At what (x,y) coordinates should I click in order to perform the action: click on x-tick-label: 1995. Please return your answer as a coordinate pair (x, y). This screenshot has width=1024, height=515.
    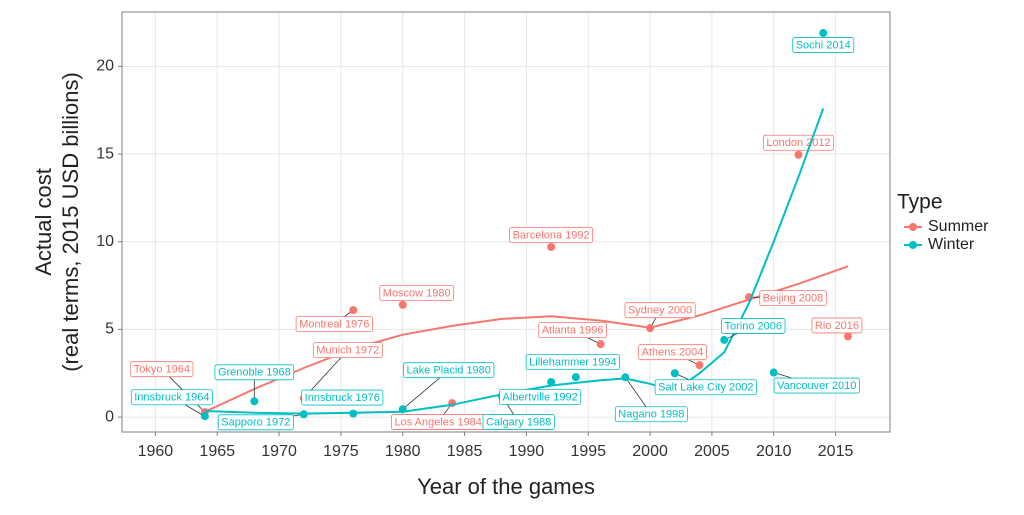
    Looking at the image, I should click on (588, 451).